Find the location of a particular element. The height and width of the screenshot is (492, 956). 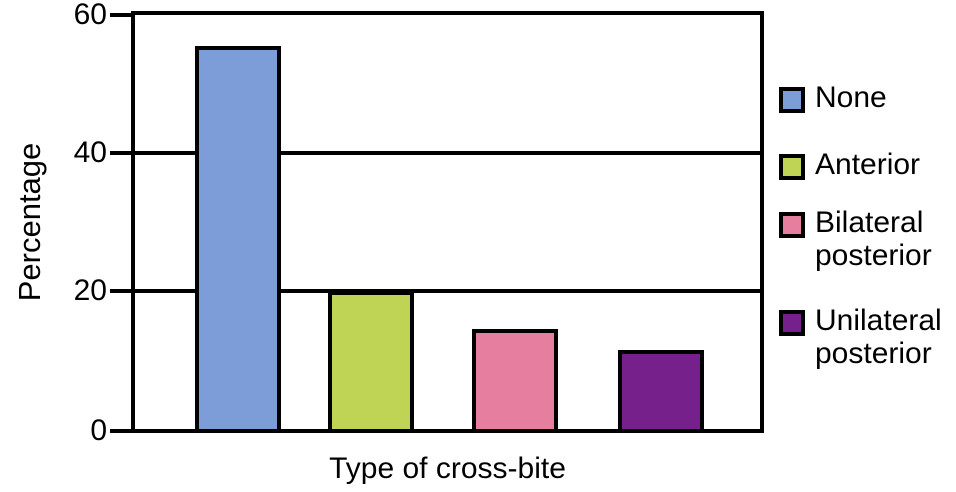

bar-anterior is located at coordinates (371, 360).